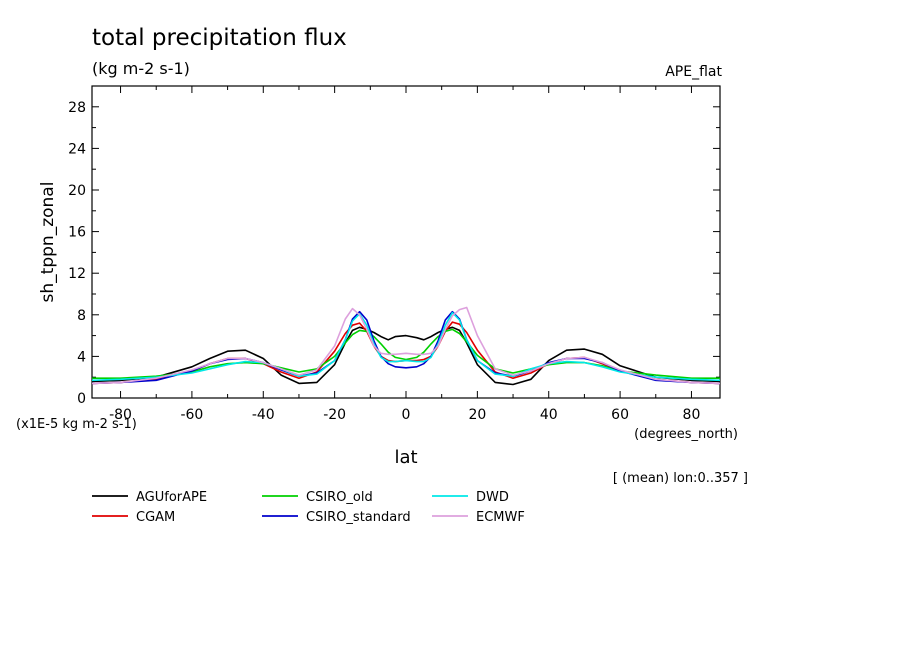 The height and width of the screenshot is (654, 904). What do you see at coordinates (81, 316) in the screenshot?
I see `y-tick-label: 8` at bounding box center [81, 316].